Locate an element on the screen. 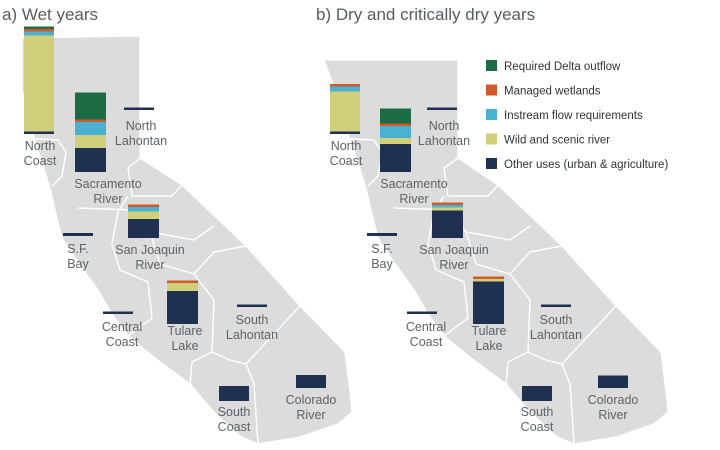 Image resolution: width=720 pixels, height=450 pixels. legend-swatch-wild is located at coordinates (491, 139).